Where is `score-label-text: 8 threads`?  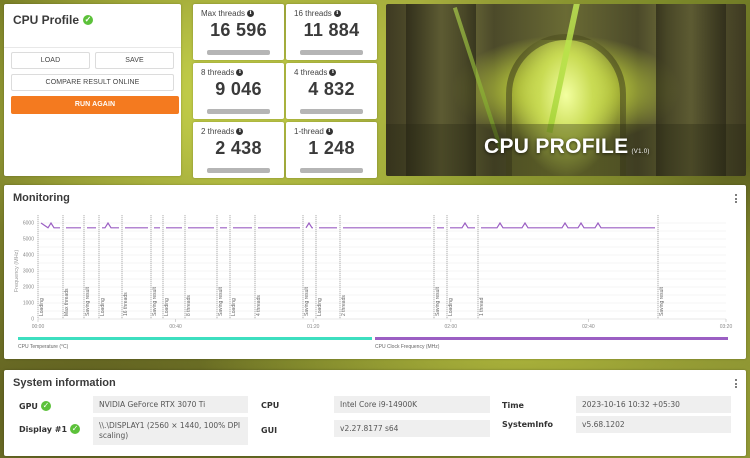
score-label-text: 8 threads is located at coordinates (218, 72).